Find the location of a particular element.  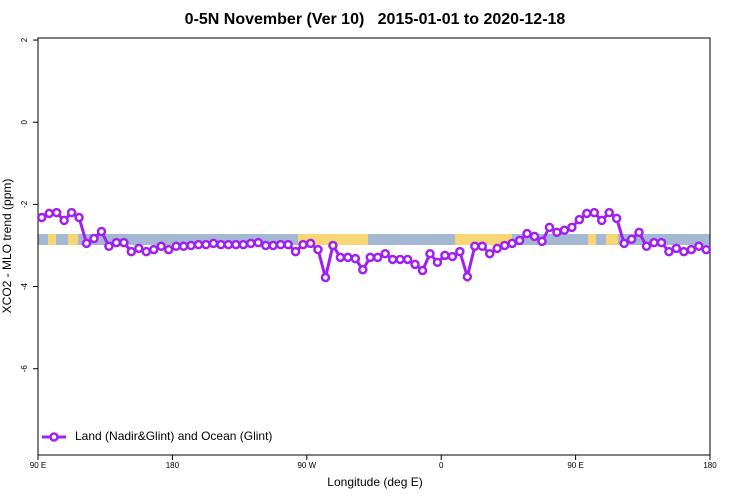

y-tick-label: 2 is located at coordinates (24, 39).